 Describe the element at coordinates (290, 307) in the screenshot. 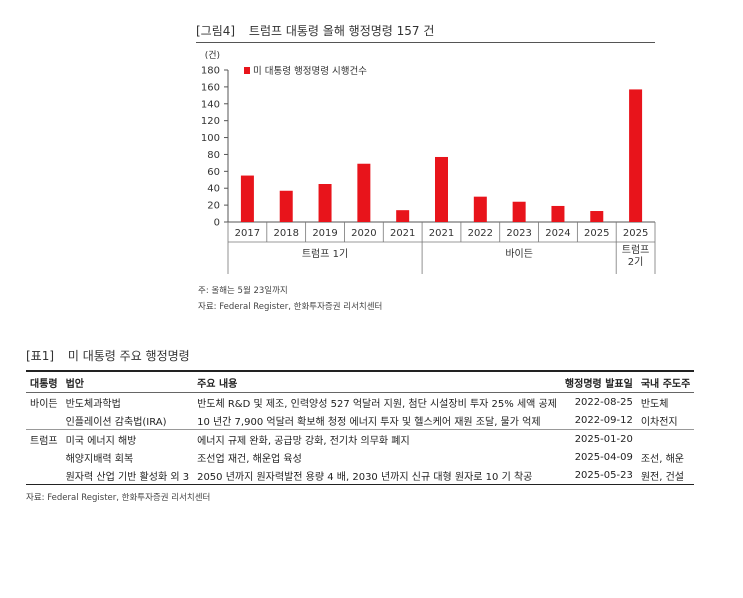

I see `figure-source: 자료: Federal Register, 한화투자증권 리서치센터` at that location.